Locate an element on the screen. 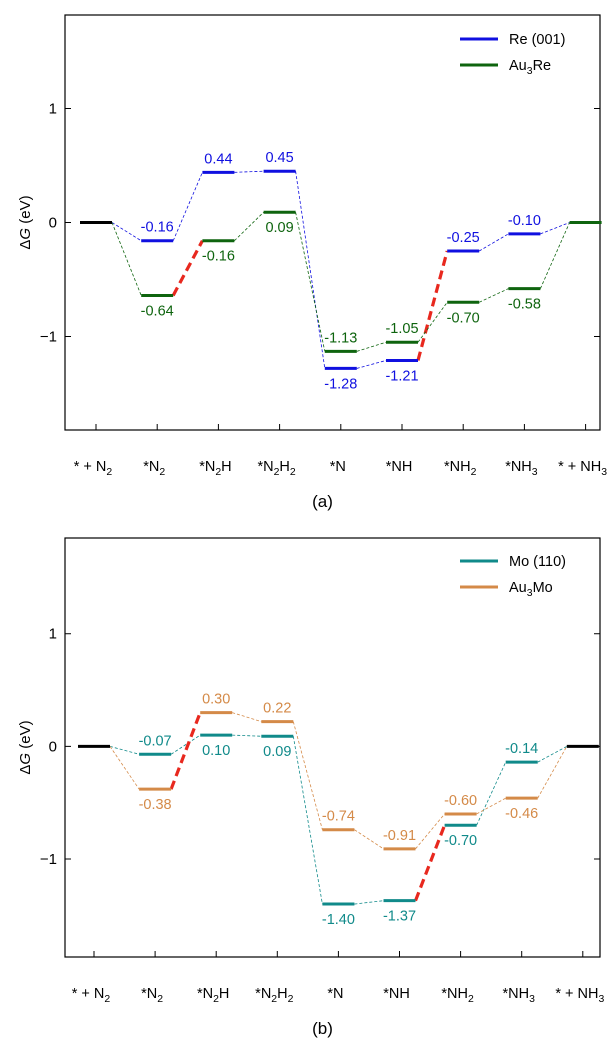  data-label: -0.07 is located at coordinates (155, 741).